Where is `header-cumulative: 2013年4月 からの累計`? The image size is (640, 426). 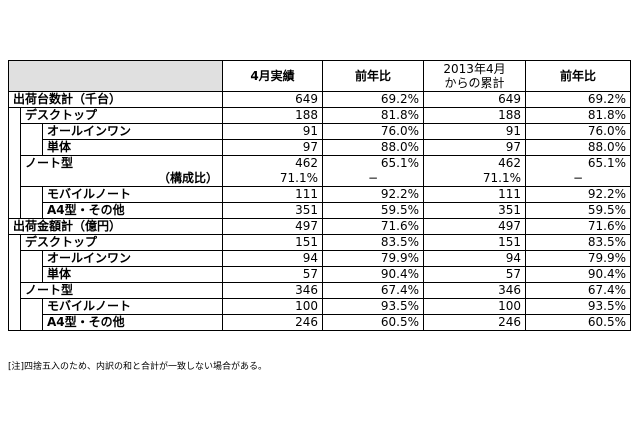
header-cumulative: 2013年4月 からの累計 is located at coordinates (474, 76).